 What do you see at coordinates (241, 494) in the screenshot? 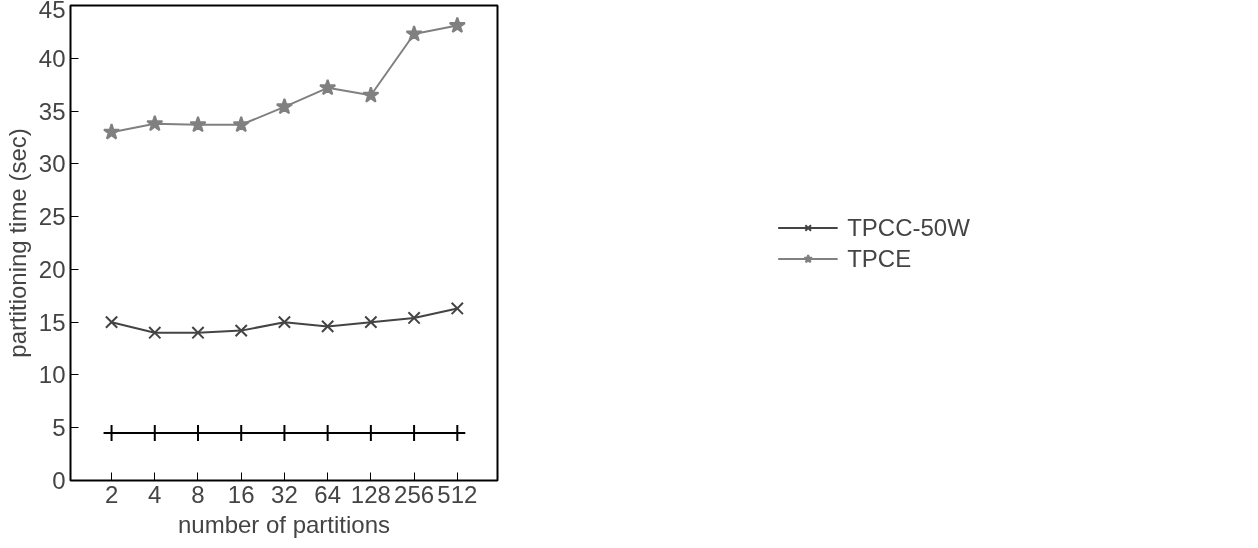
I see `x-tick-label: 16` at bounding box center [241, 494].